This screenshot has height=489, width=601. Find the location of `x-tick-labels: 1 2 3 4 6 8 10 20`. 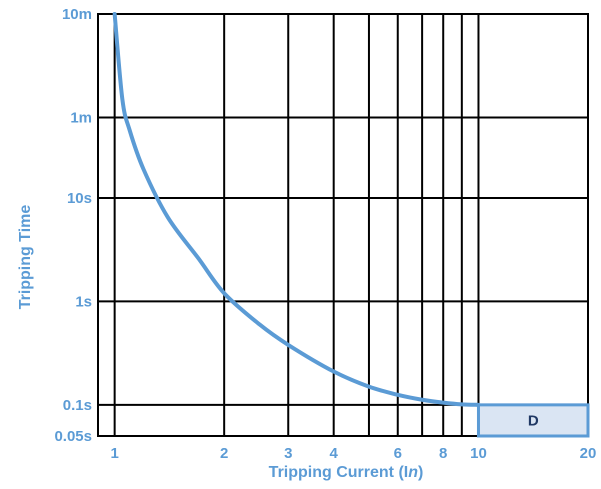

x-tick-labels: 1 2 3 4 6 8 10 20 is located at coordinates (353, 453).